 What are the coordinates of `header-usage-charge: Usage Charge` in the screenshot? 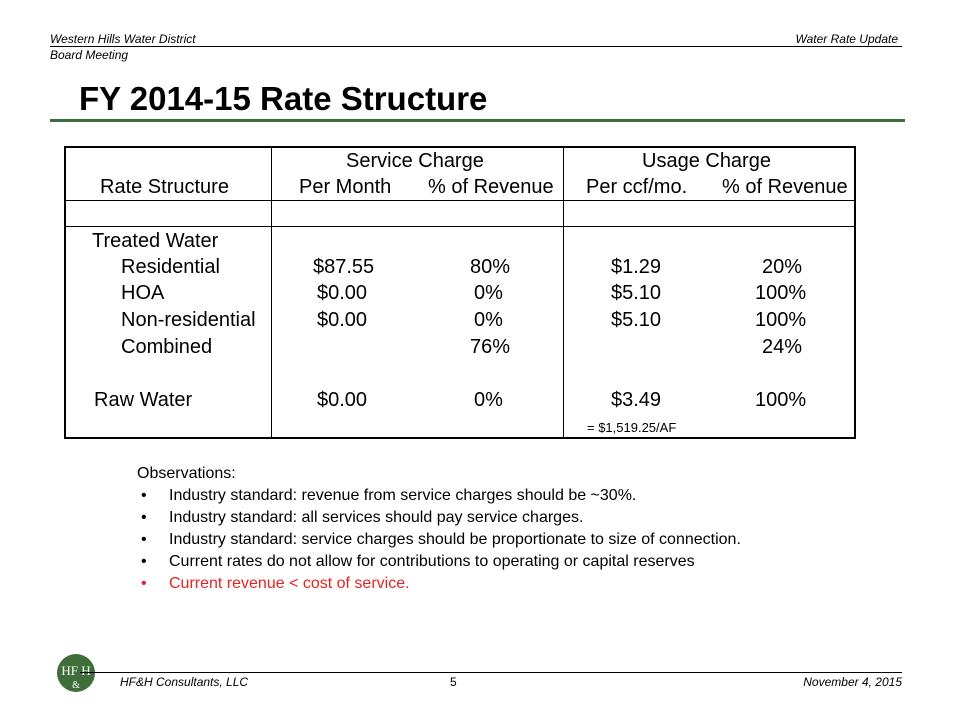 It's located at (706, 161).